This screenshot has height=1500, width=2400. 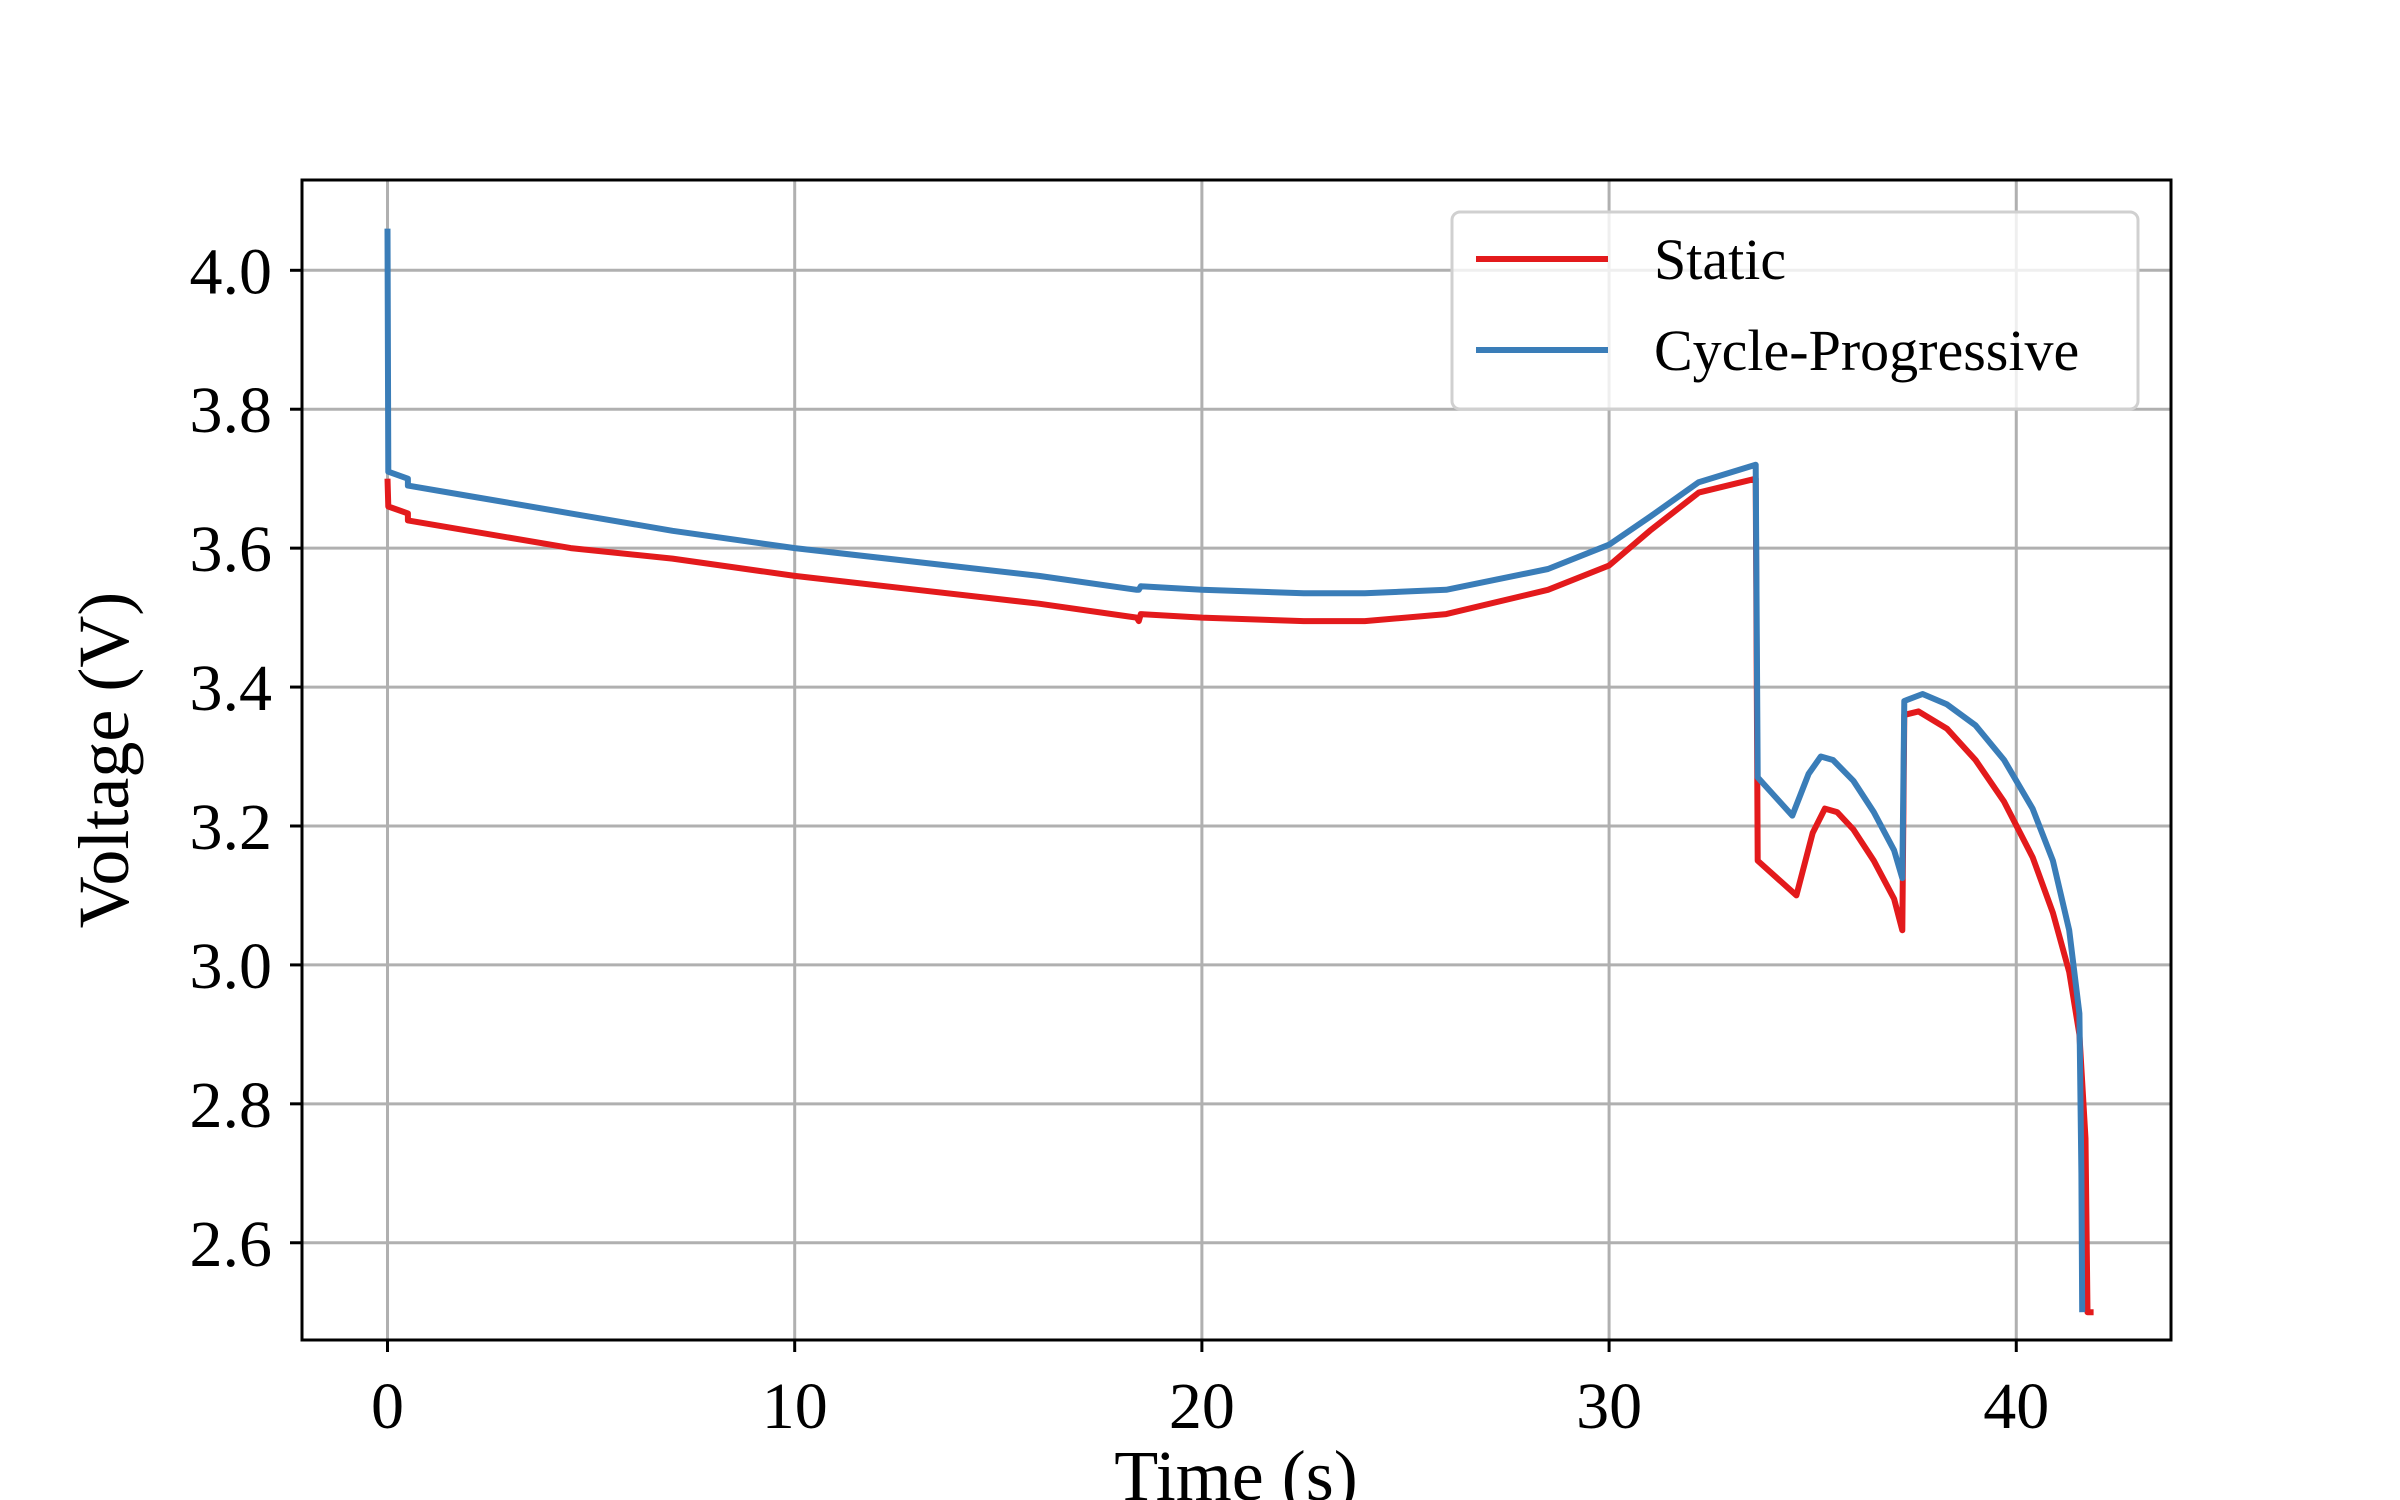 I want to click on x-tick-label: 0, so click(x=387, y=1406).